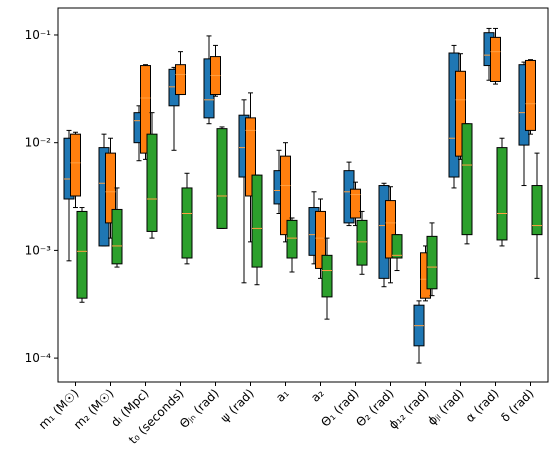 Image resolution: width=560 pixels, height=470 pixels. What do you see at coordinates (237, 405) in the screenshot?
I see `x-tick-label: ψ (rad)` at bounding box center [237, 405].